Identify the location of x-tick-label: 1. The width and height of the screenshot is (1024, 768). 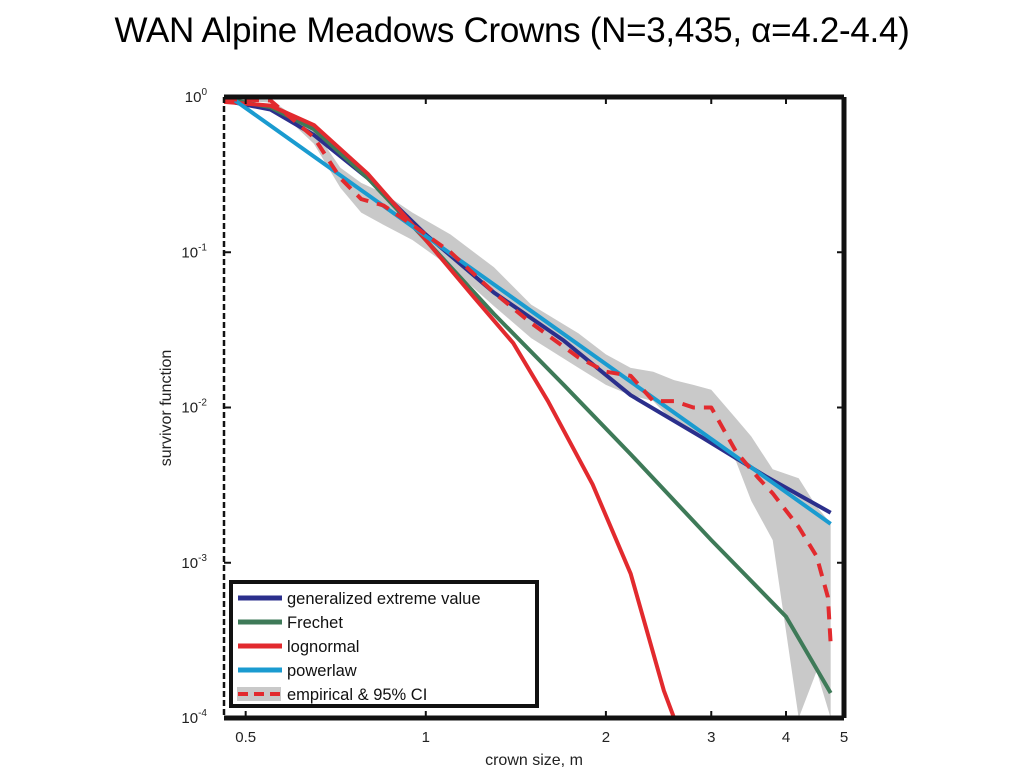
(426, 737).